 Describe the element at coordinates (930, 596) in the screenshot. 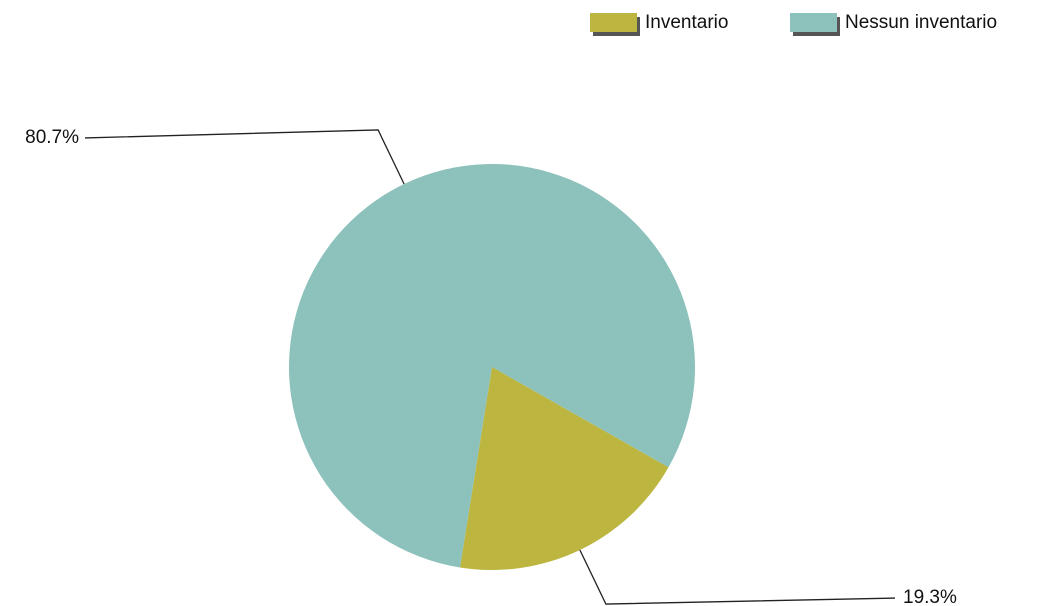

I see `data-label: 19.3%` at that location.